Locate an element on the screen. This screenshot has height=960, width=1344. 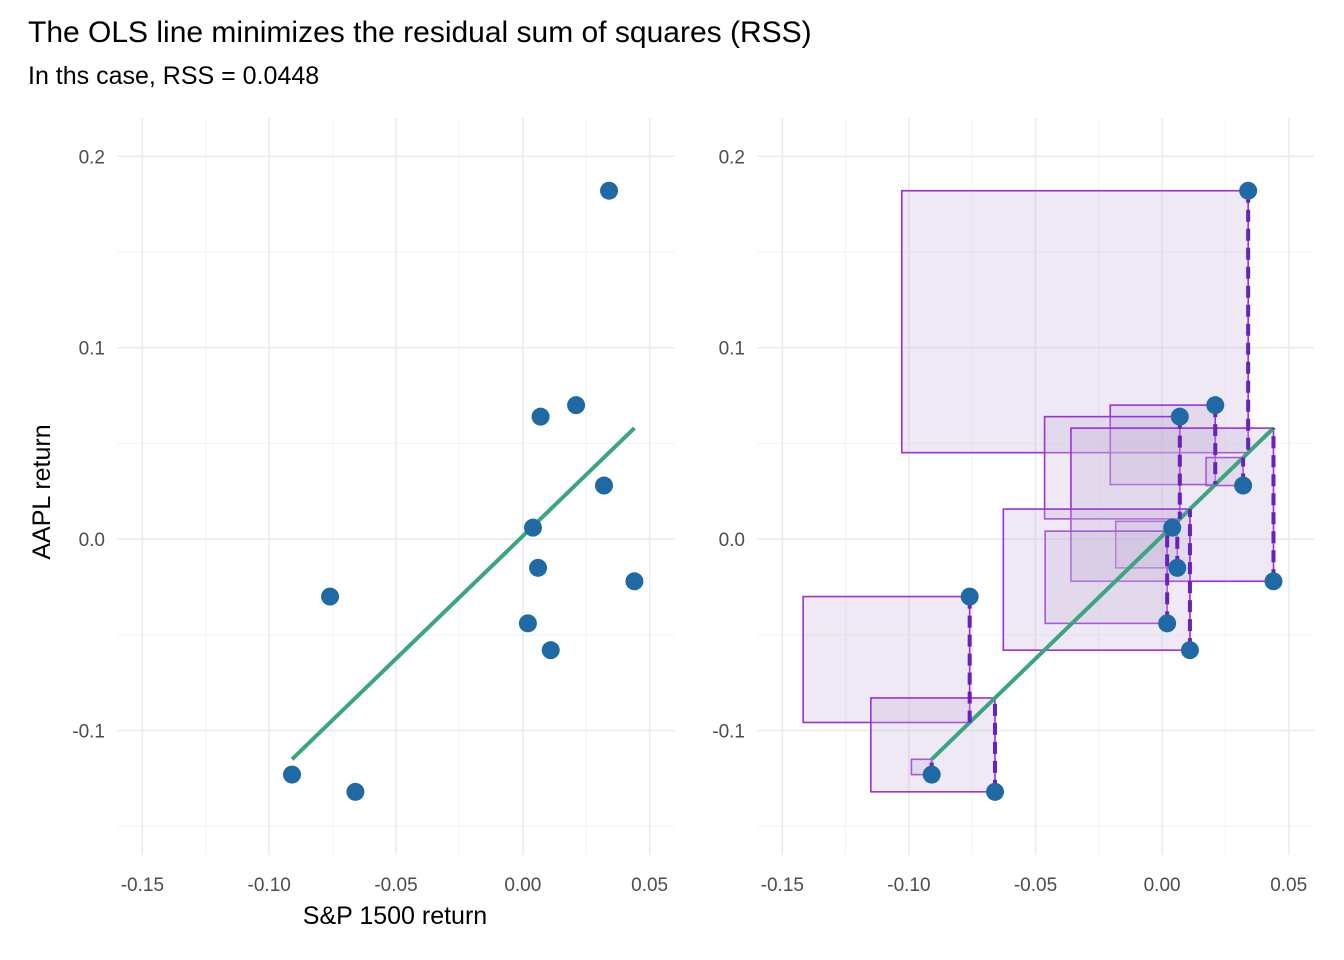
right-x-ticks: -0.15 -0.10 -0.05 0.00 0.05 is located at coordinates (1034, 885).